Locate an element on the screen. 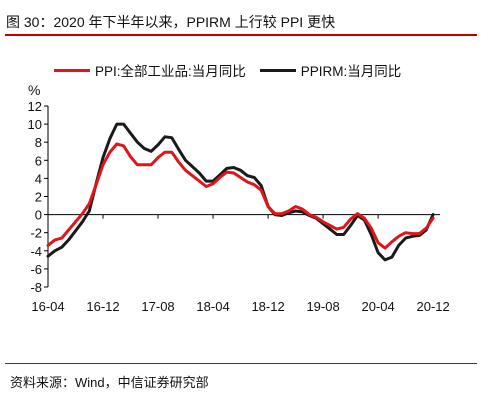  y-tick-label: -8 is located at coordinates (36, 287).